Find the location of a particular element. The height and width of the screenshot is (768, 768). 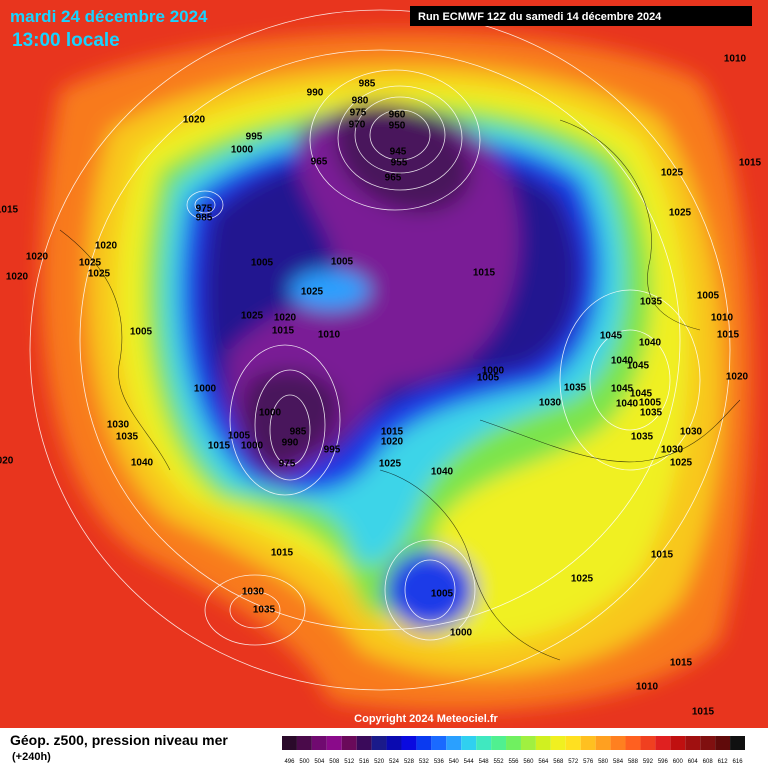

legend-label: 524 is located at coordinates (394, 762).